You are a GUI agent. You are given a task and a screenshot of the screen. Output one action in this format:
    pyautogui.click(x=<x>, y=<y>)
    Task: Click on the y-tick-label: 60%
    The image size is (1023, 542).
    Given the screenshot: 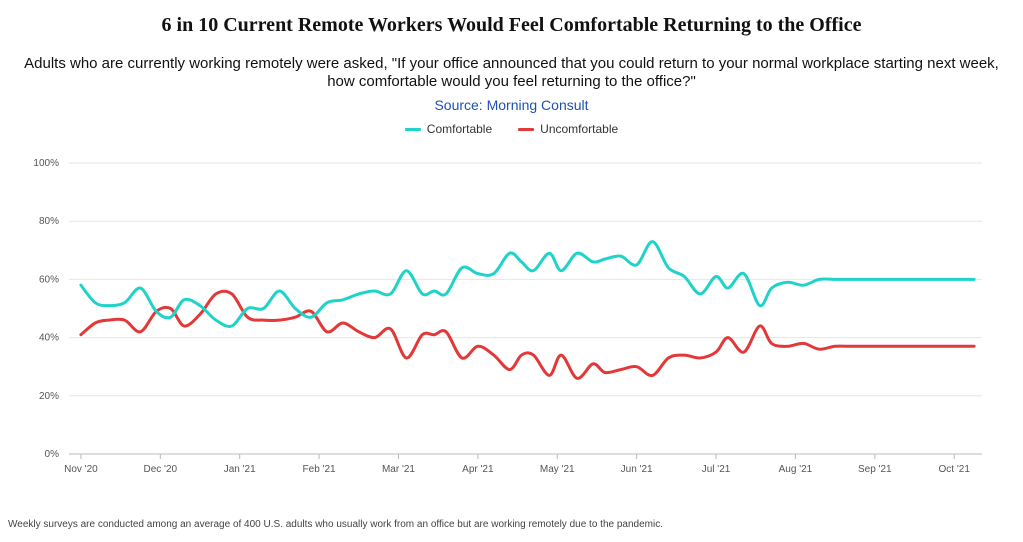 What is the action you would take?
    pyautogui.click(x=49, y=279)
    